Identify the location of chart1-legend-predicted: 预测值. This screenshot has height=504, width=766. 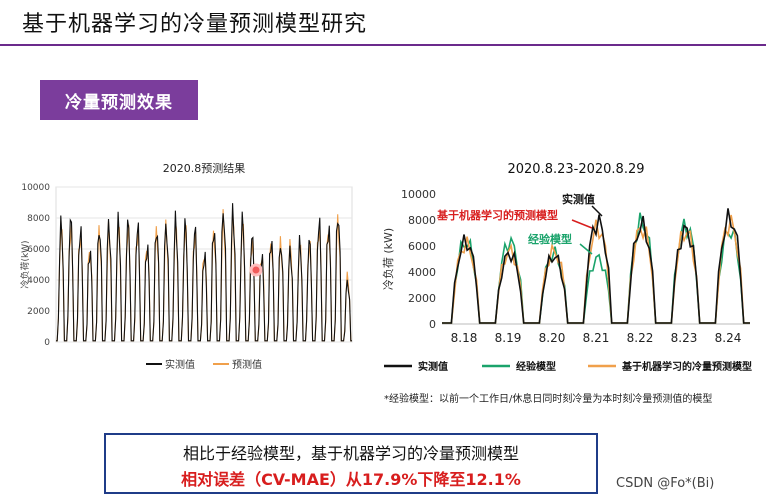
(247, 364).